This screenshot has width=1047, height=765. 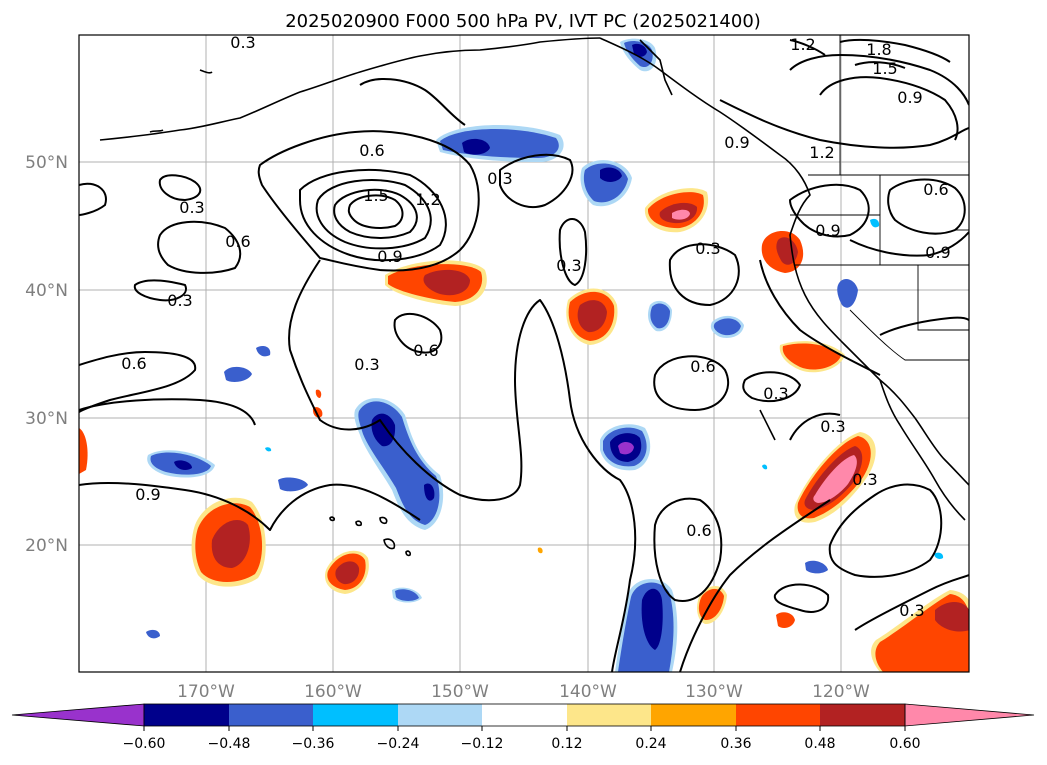 I want to click on colorbar-ticks, so click(x=524, y=728).